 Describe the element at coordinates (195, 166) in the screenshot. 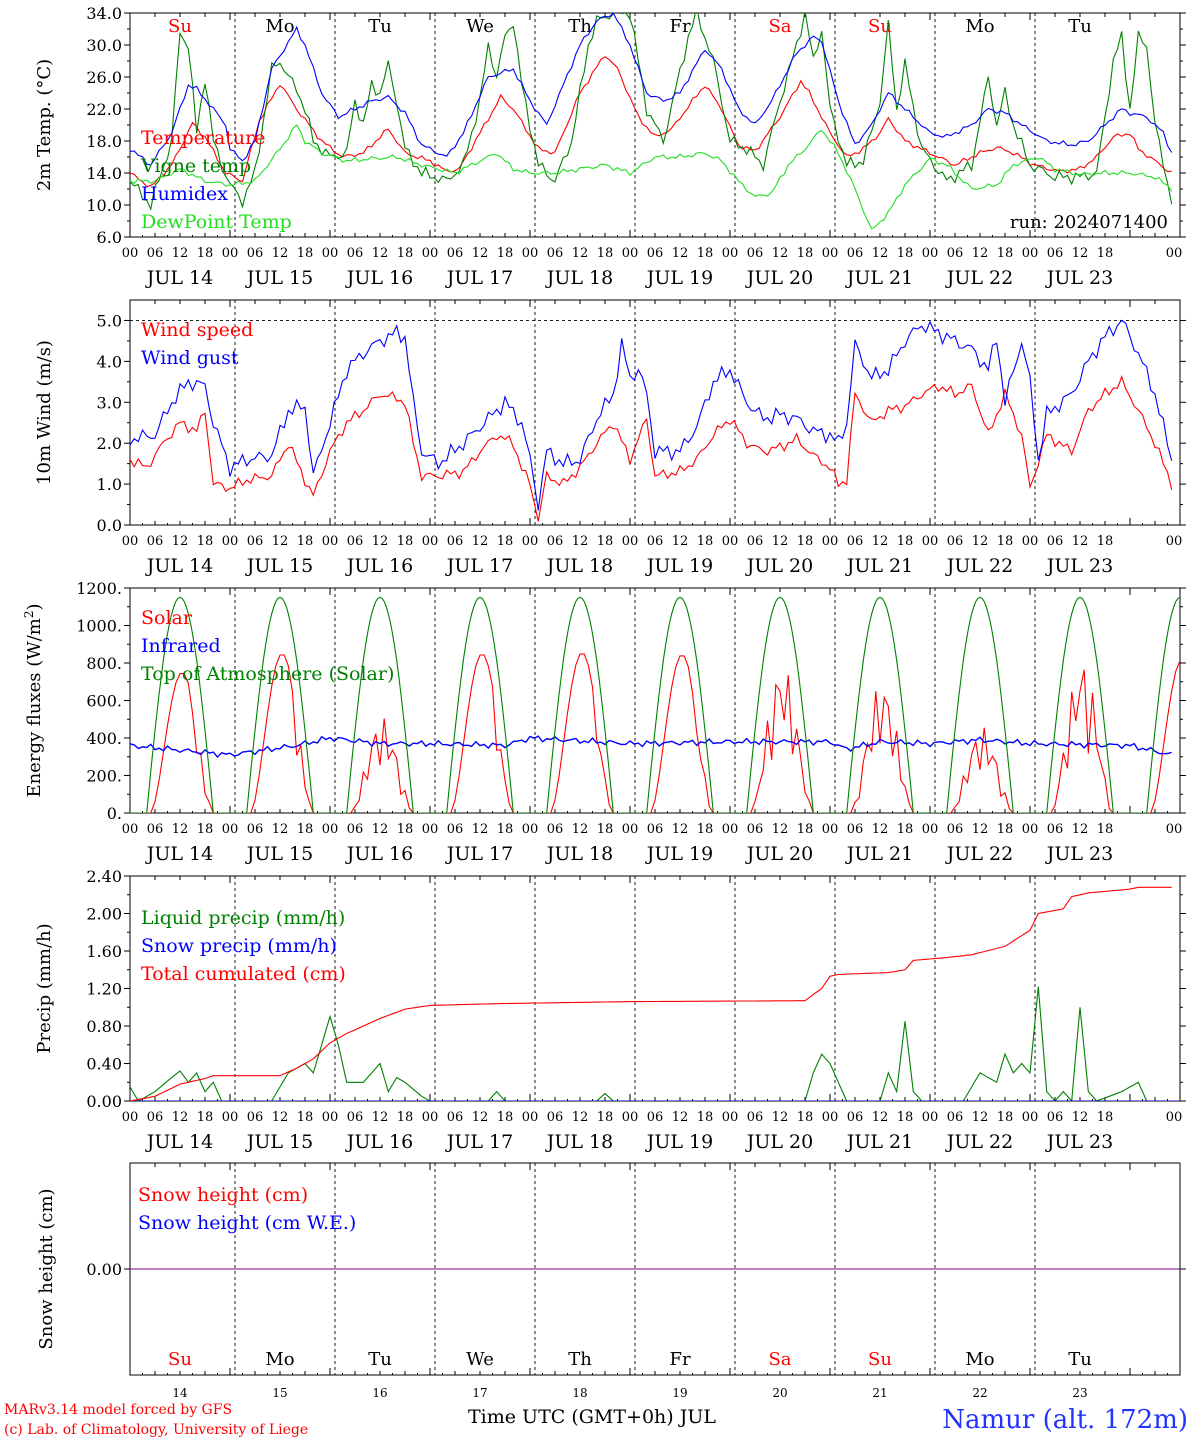

I see `legend-entry: Vigne temp` at that location.